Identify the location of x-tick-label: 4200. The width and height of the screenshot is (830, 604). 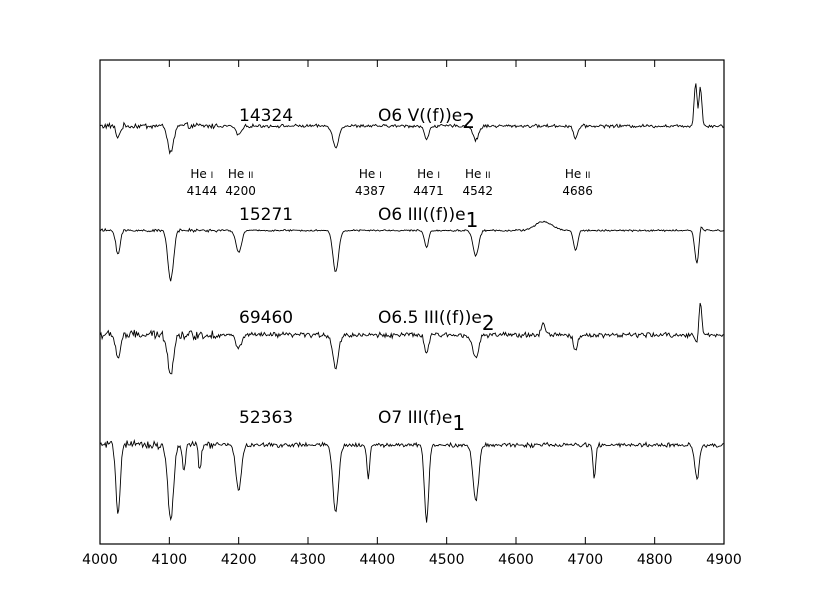
(239, 560).